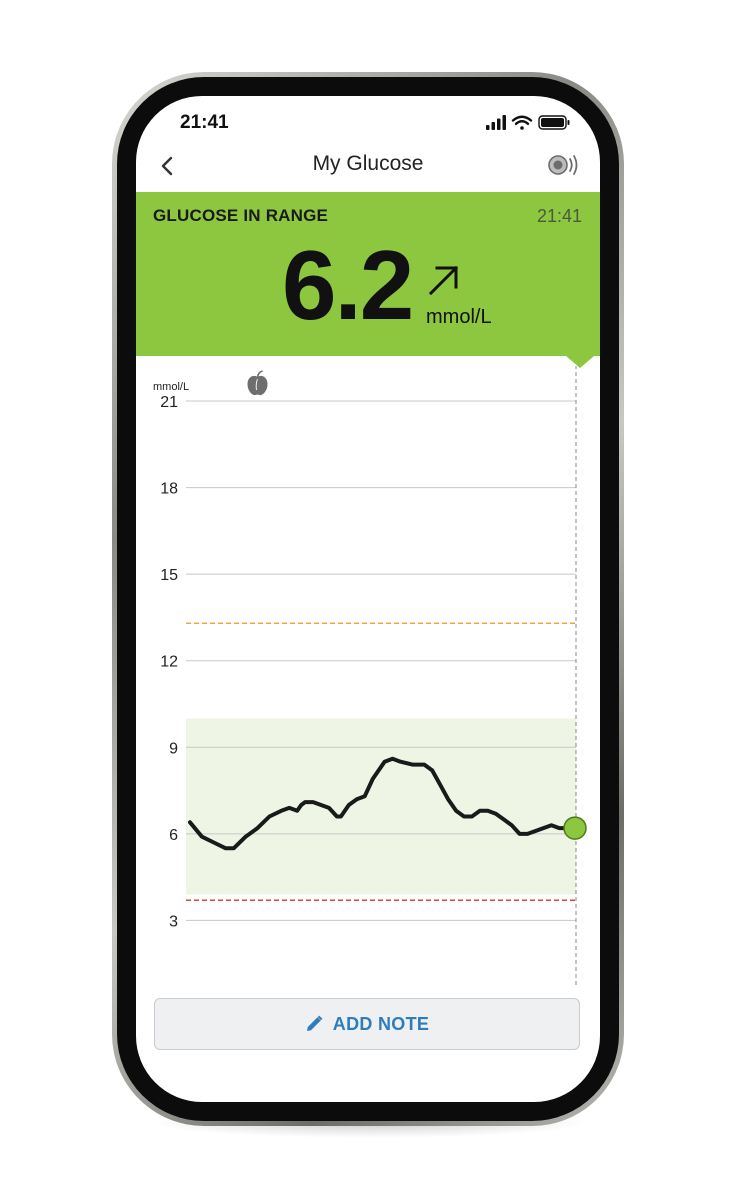 The image size is (736, 1200). I want to click on y-axis-unit-label: mmol/L, so click(171, 387).